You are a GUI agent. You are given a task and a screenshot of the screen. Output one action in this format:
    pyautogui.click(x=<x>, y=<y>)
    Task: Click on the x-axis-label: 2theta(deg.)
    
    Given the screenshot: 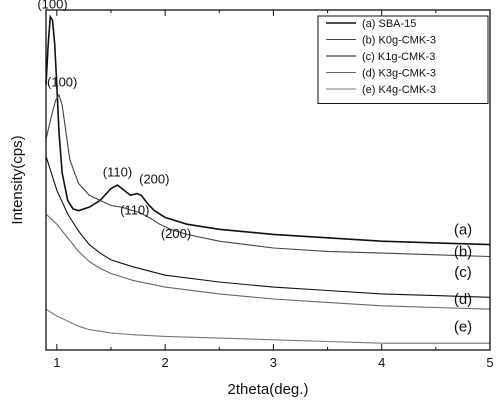 What is the action you would take?
    pyautogui.click(x=268, y=389)
    